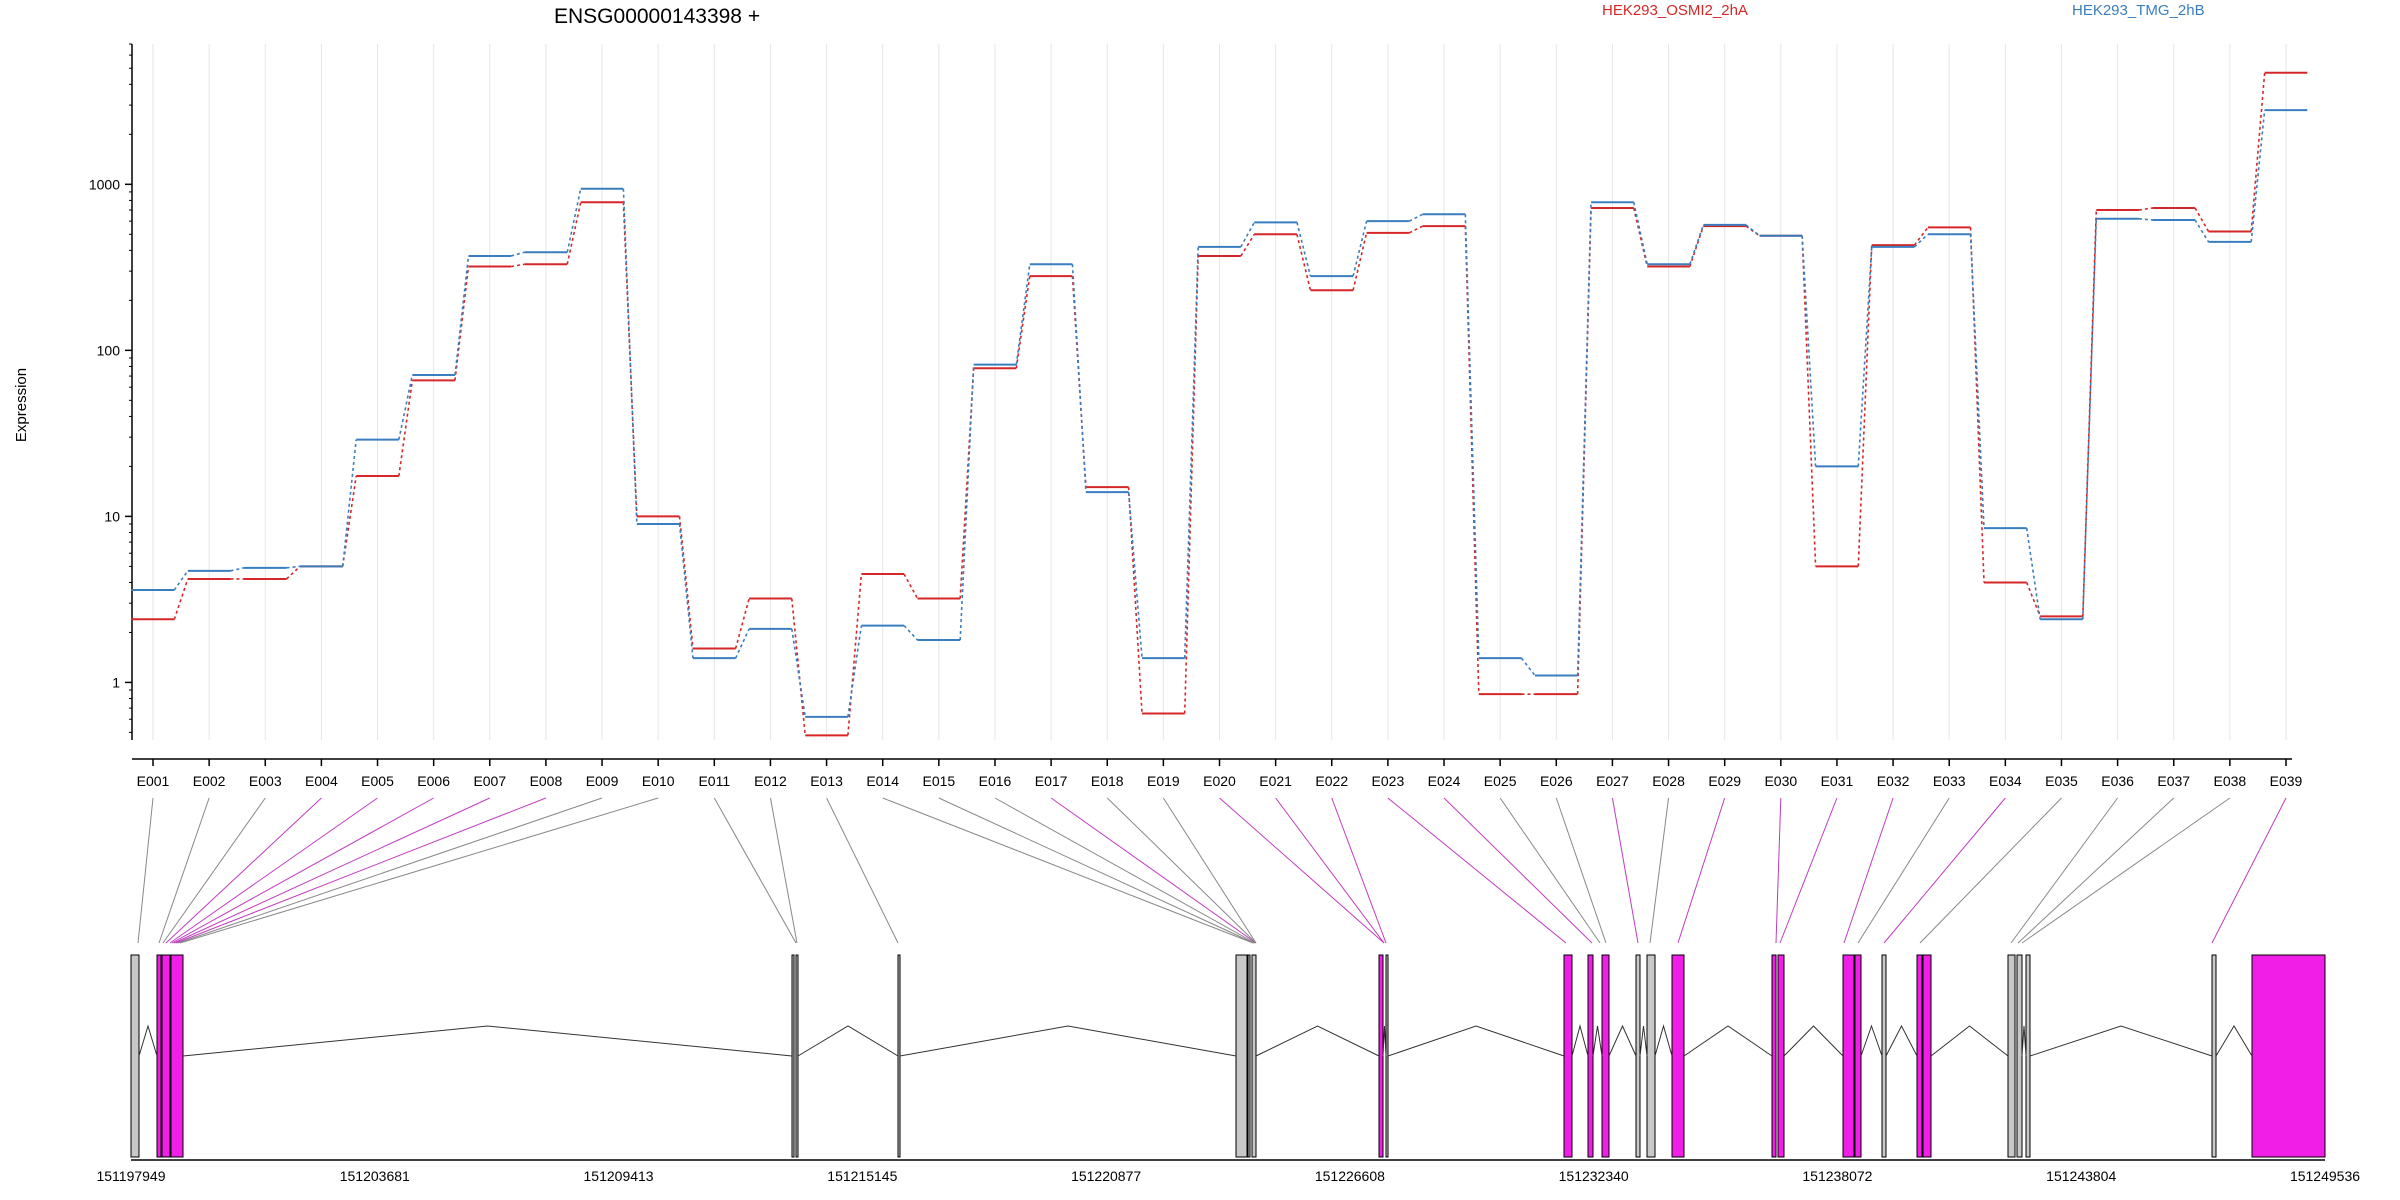 The width and height of the screenshot is (2400, 1200). What do you see at coordinates (116, 682) in the screenshot?
I see `y-tick-label: 1` at bounding box center [116, 682].